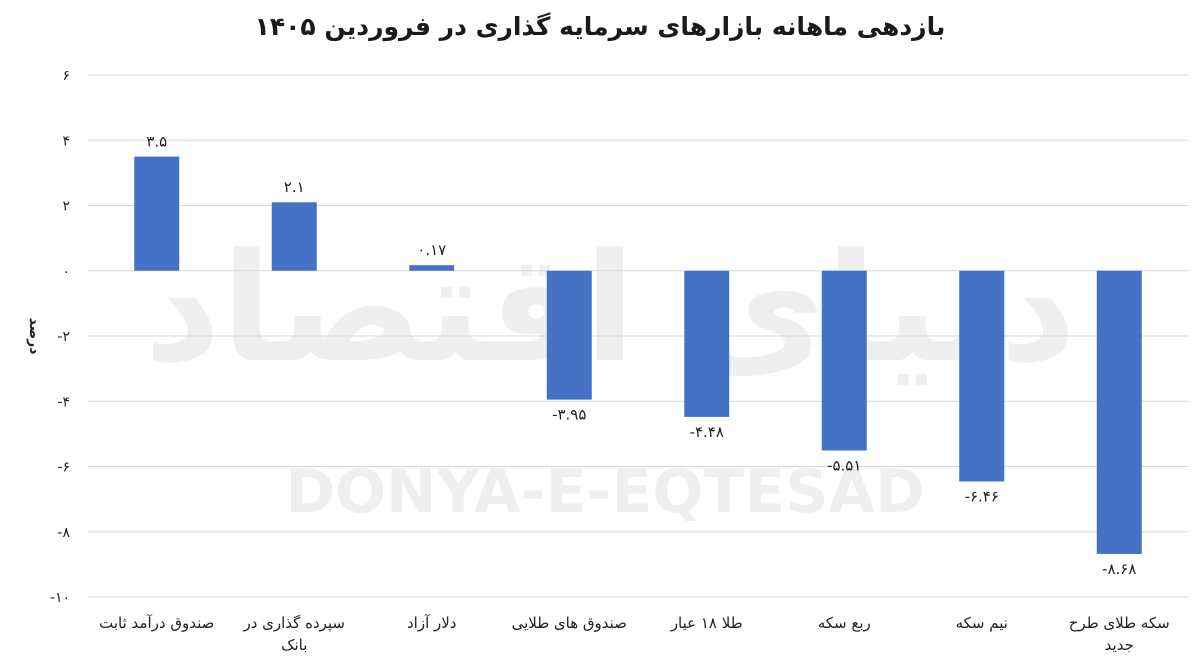 This screenshot has width=1200, height=671. What do you see at coordinates (604, 492) in the screenshot?
I see `watermark-latin: DONYA-E-EQTESAD` at bounding box center [604, 492].